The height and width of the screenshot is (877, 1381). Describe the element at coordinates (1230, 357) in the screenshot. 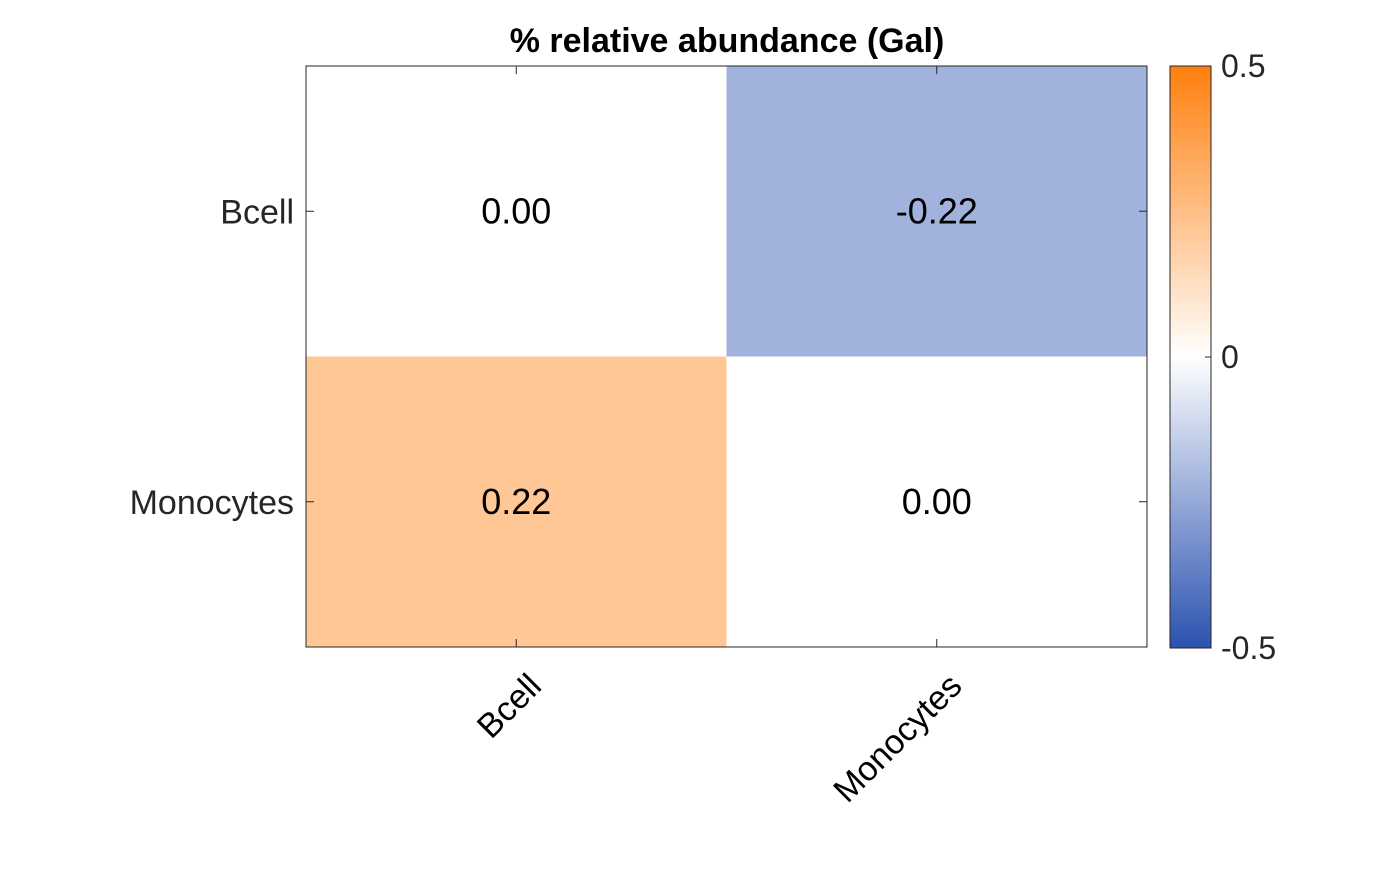

I see `colorbar-tick-label: 0` at that location.